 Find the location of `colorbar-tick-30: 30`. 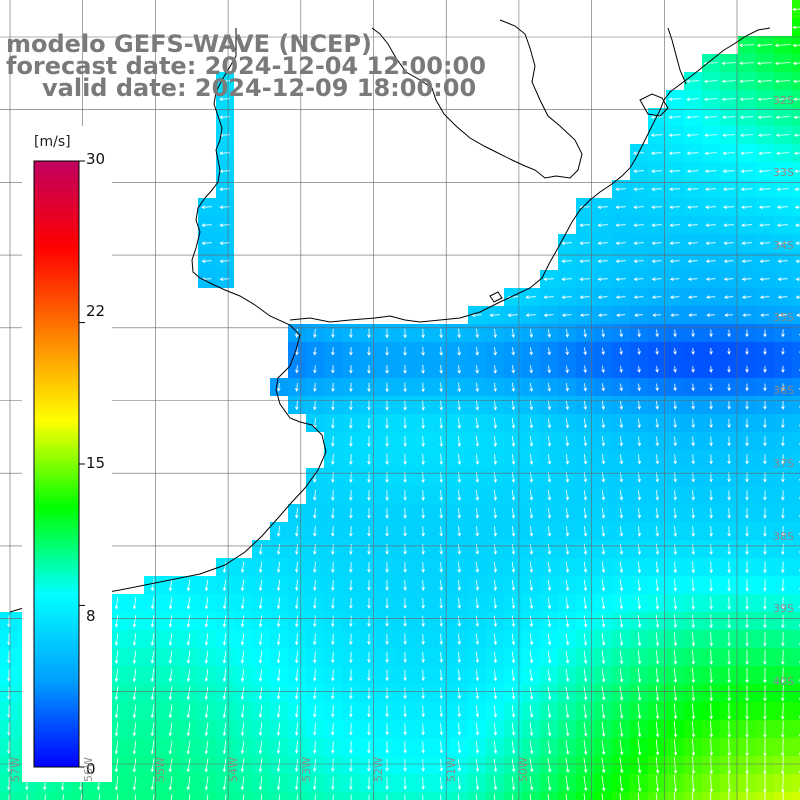

colorbar-tick-30: 30 is located at coordinates (96, 159).